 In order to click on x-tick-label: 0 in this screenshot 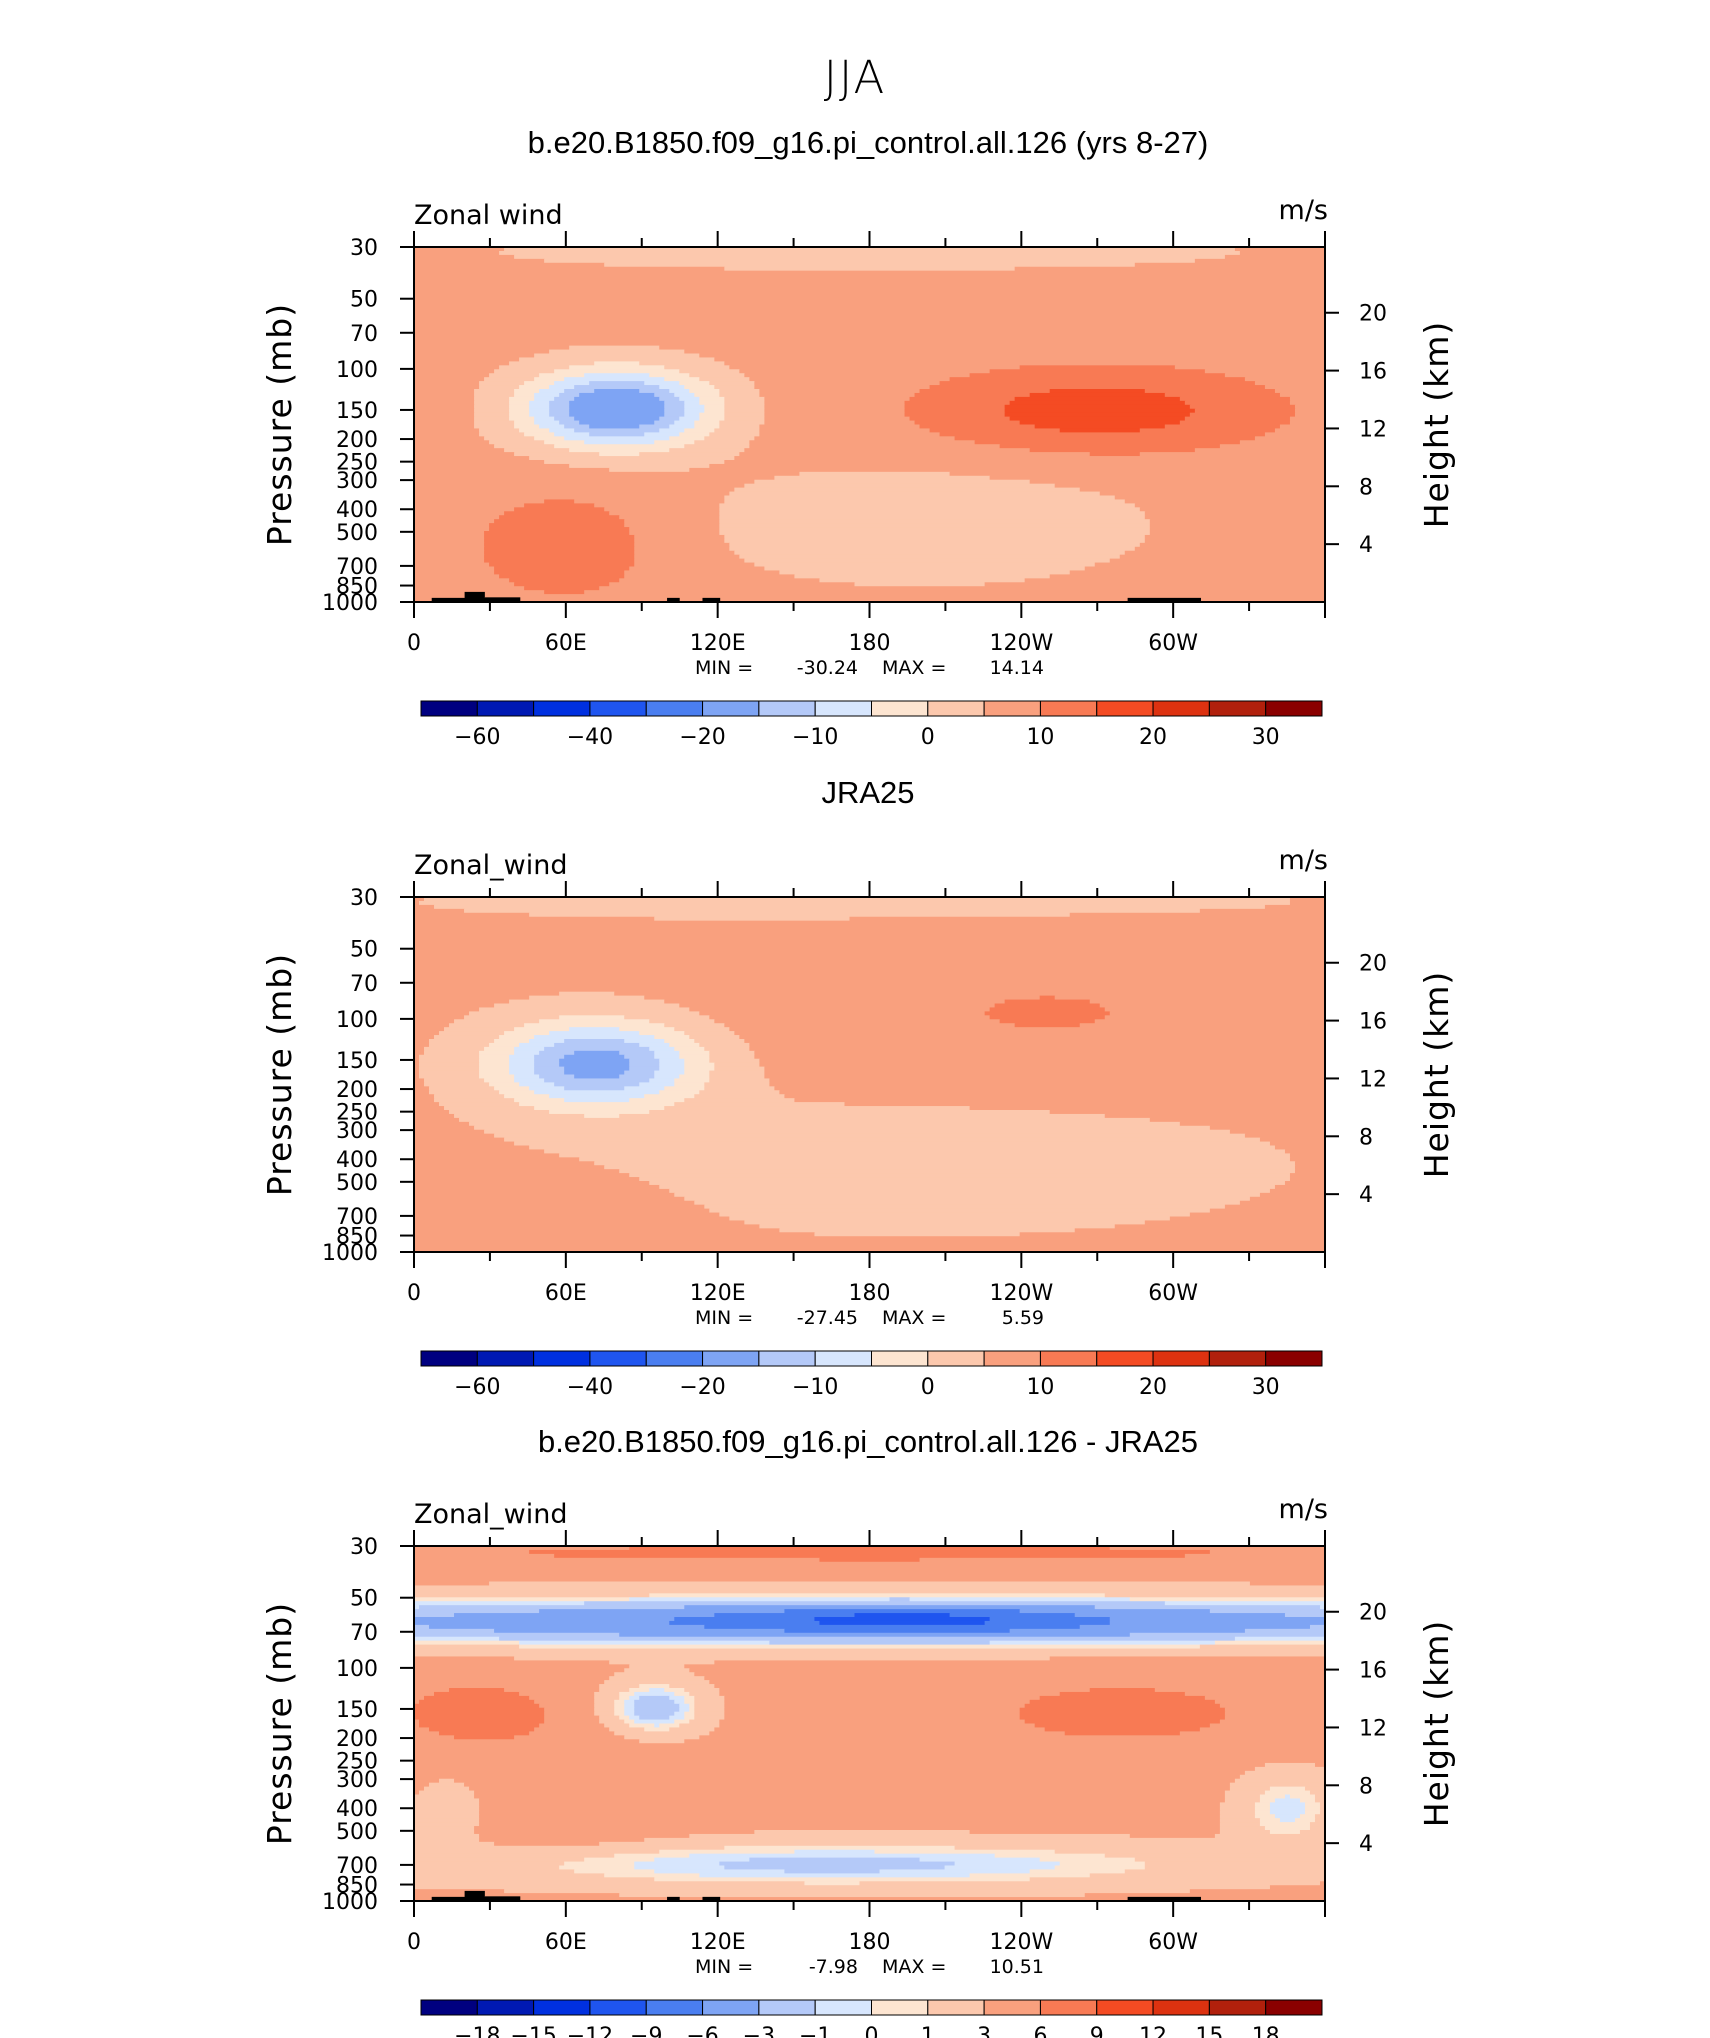, I will do `click(414, 1942)`.